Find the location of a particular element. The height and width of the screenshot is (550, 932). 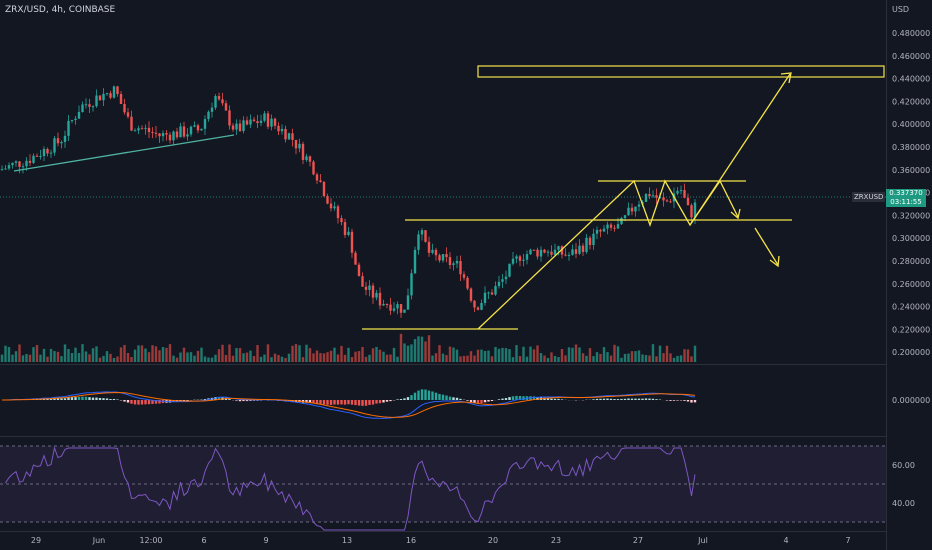

resistance-zone is located at coordinates (681, 71).